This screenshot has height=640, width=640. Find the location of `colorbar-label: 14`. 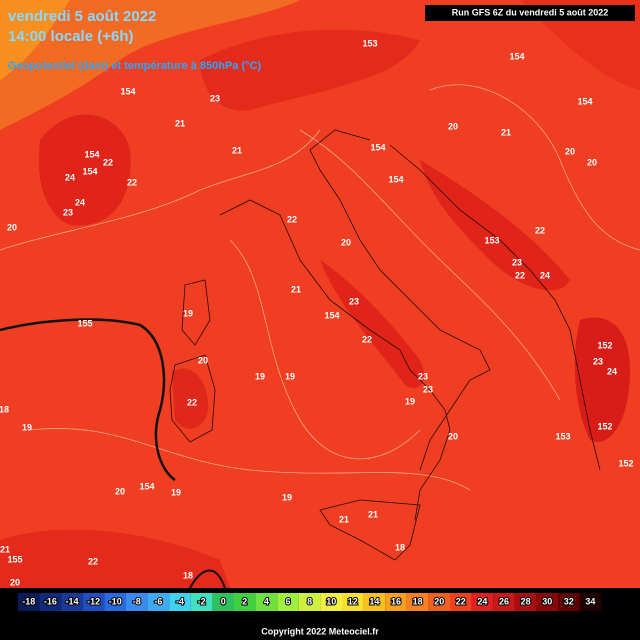

colorbar-label: 14 is located at coordinates (374, 601).